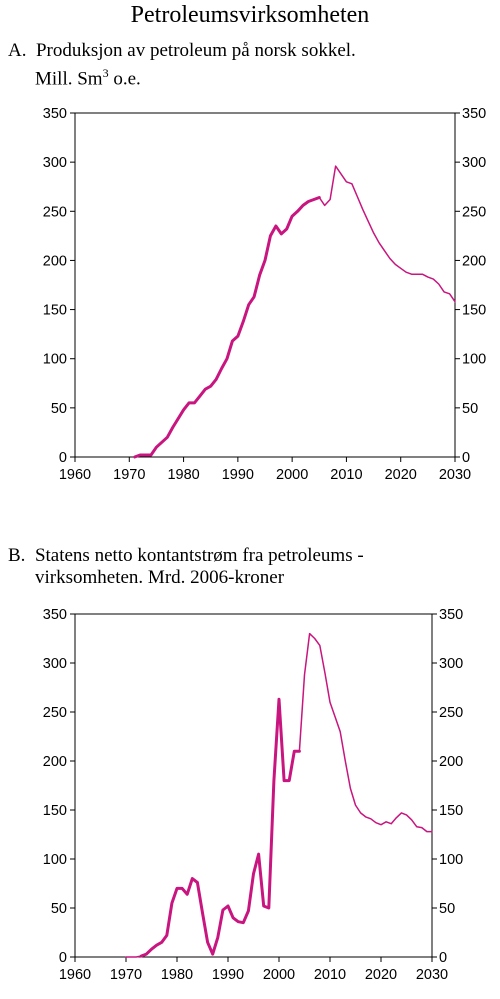  I want to click on panel-a-y-tick-label-right-3: 150, so click(474, 311).